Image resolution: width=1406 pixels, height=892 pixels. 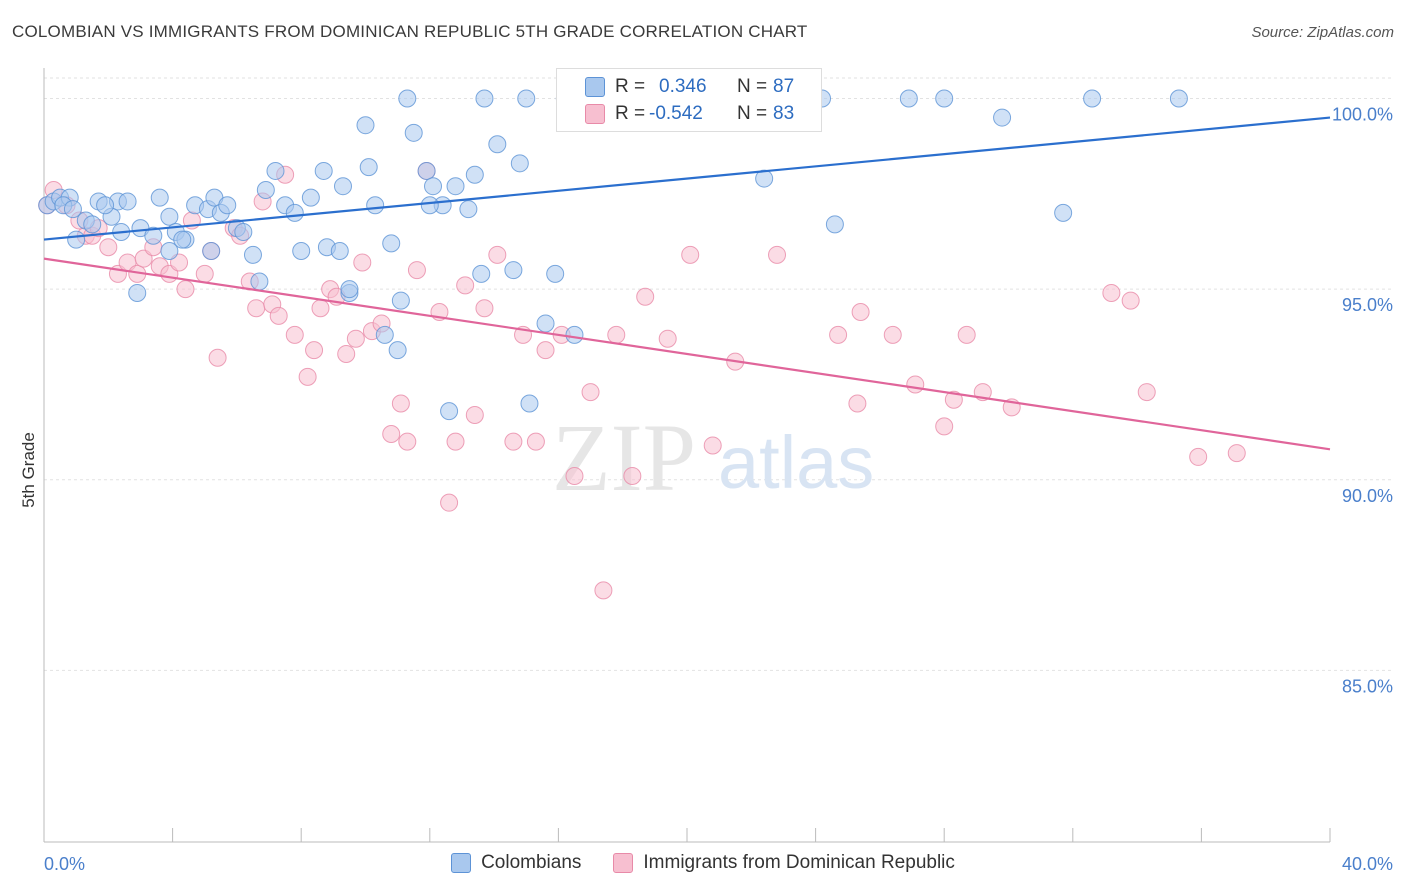 What do you see at coordinates (64, 864) in the screenshot?
I see `x-tick-label: 0.0%` at bounding box center [64, 864].